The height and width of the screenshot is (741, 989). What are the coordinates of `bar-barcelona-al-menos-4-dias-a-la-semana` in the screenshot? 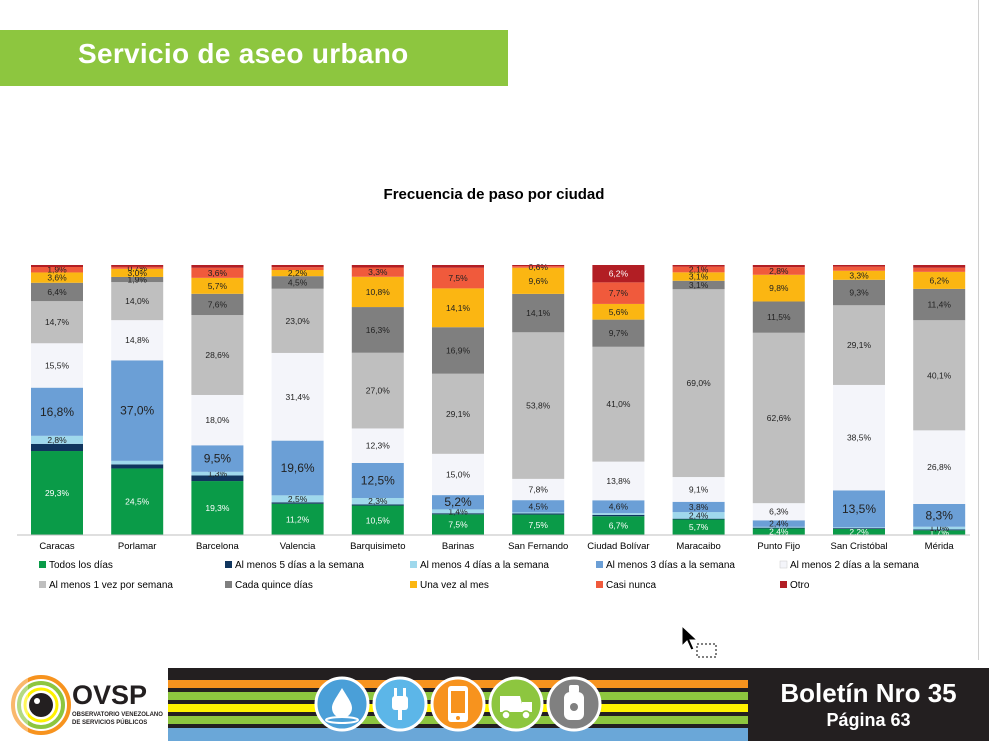 It's located at (217, 473).